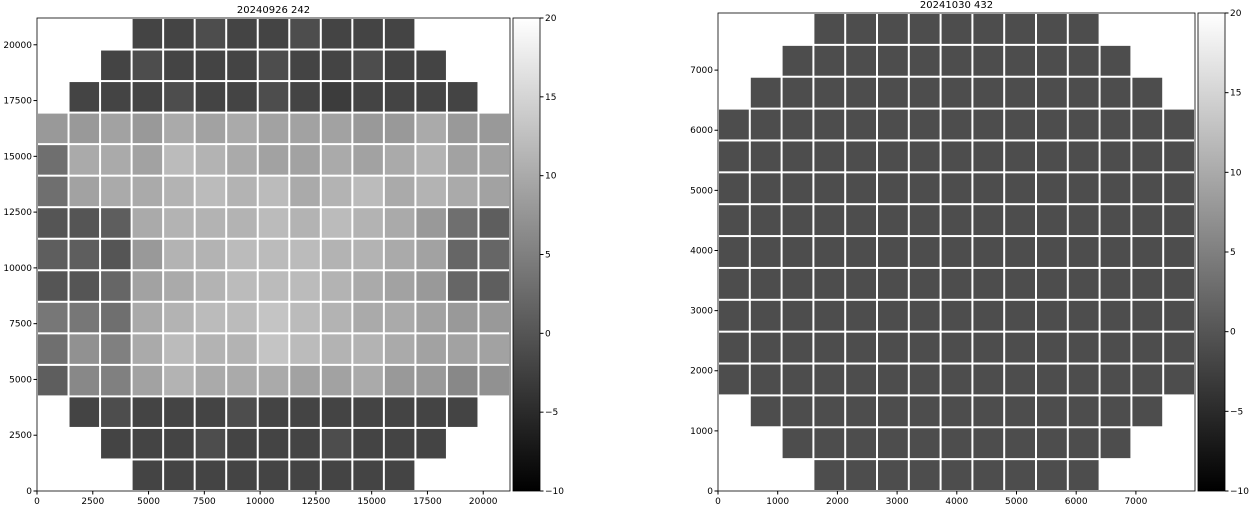  What do you see at coordinates (20, 436) in the screenshot?
I see `y-tick-label: 2500` at bounding box center [20, 436].